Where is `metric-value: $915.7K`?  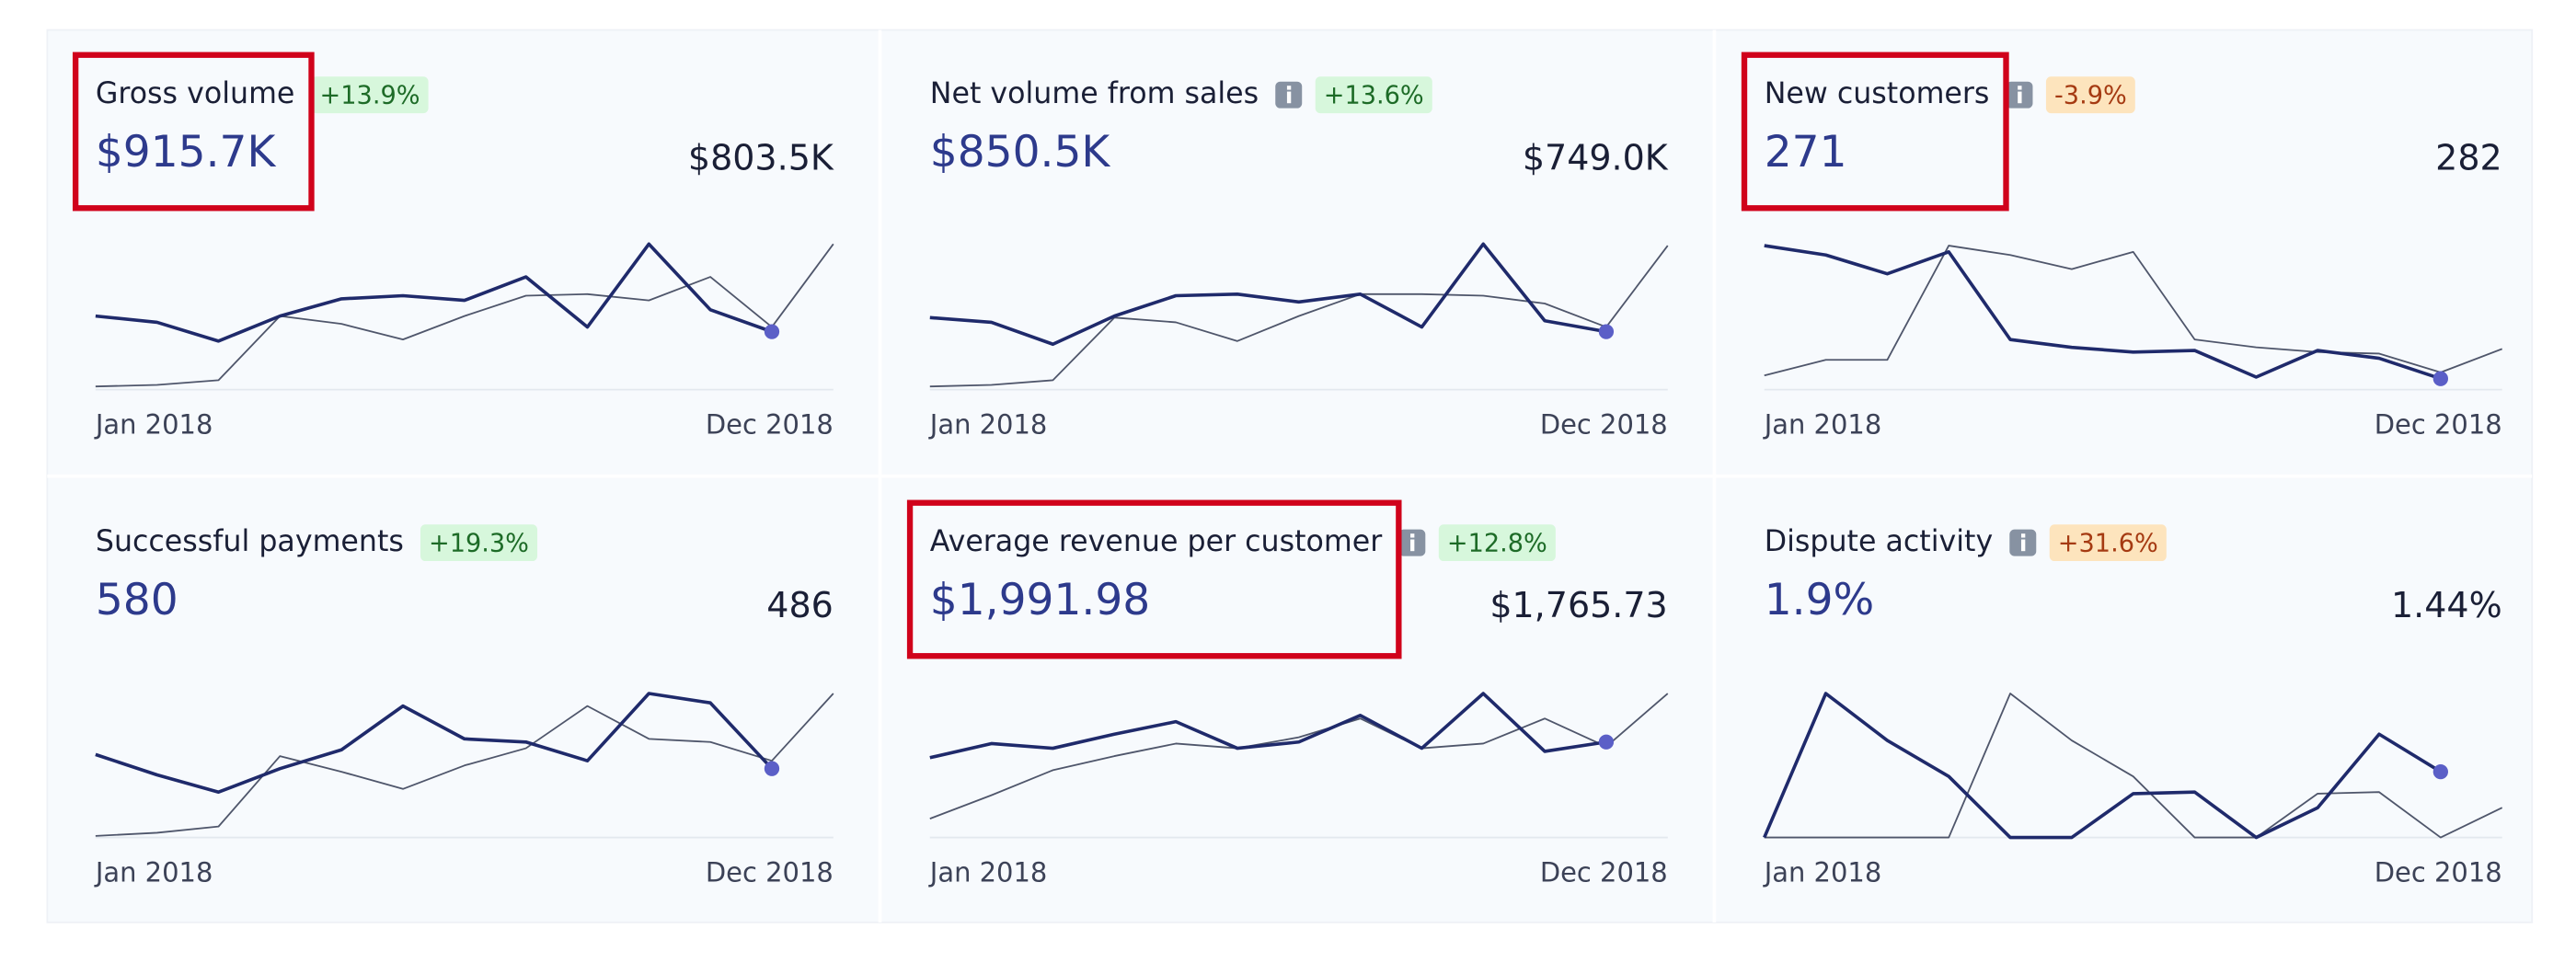
metric-value: $915.7K is located at coordinates (186, 152).